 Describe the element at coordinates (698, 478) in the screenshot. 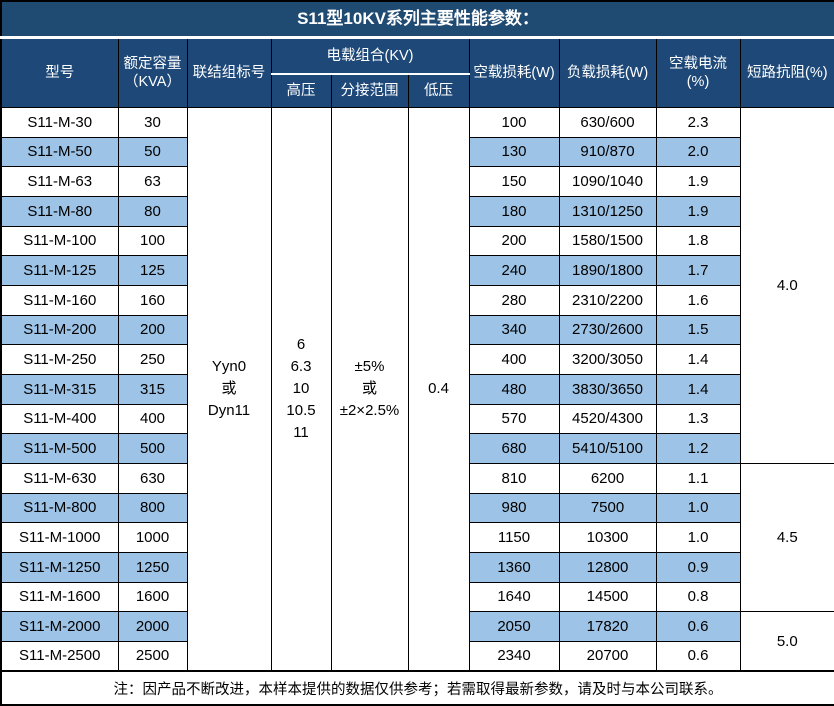

I see `no-load-current-cell: 1.1` at that location.